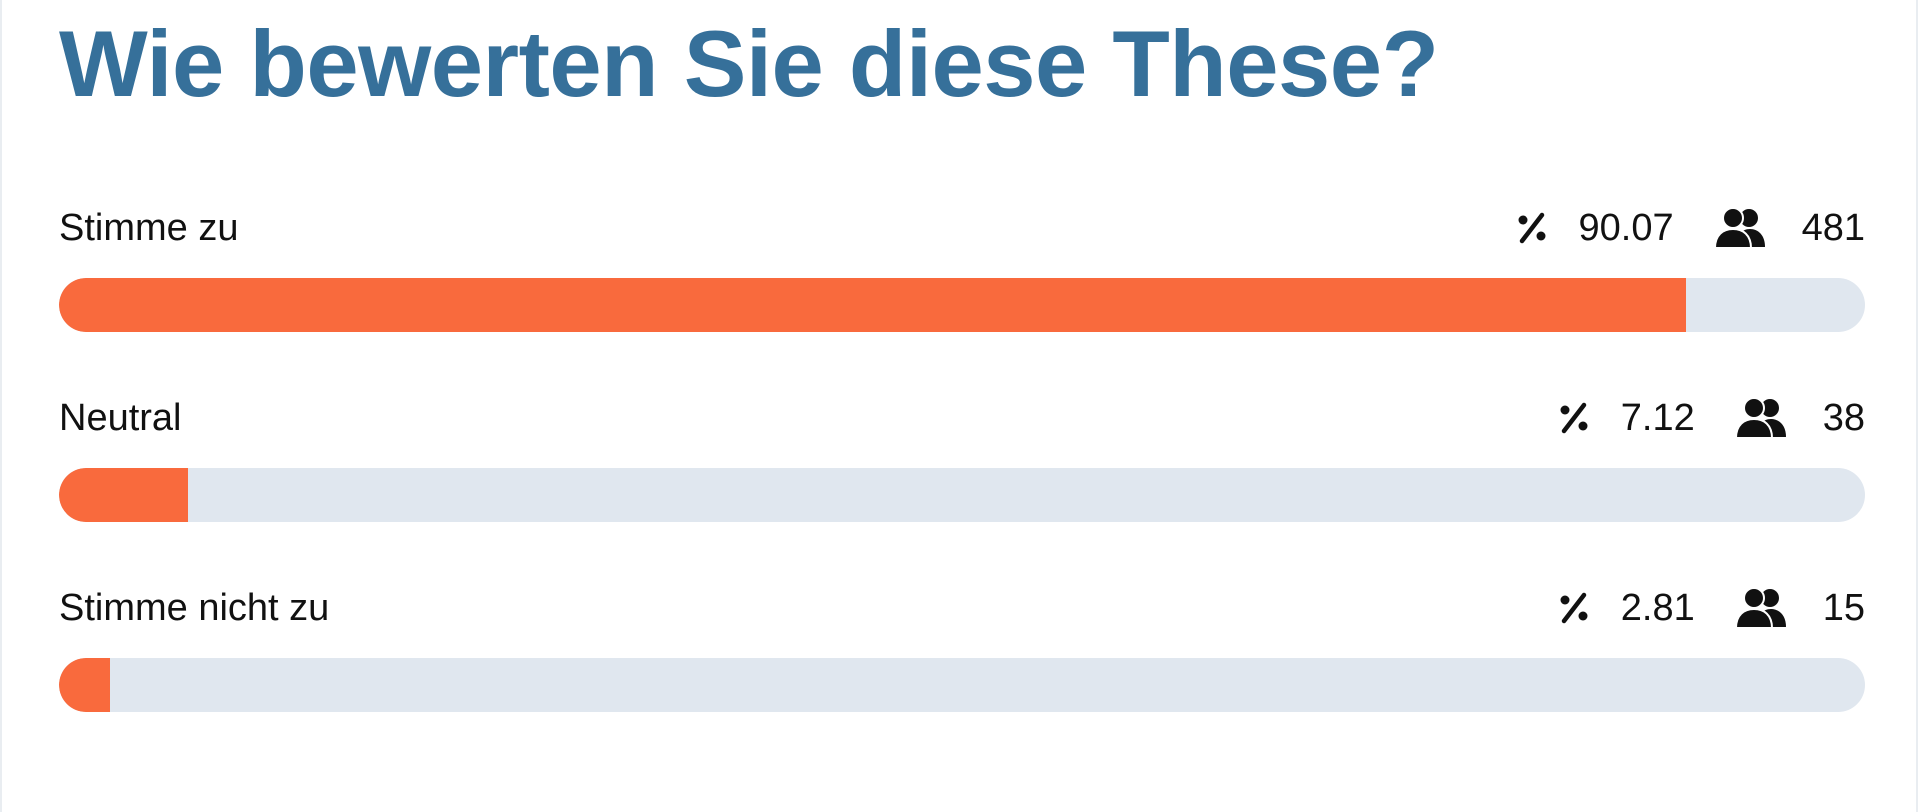 This screenshot has width=1920, height=812. I want to click on poll-option-percent: 90.07, so click(1626, 227).